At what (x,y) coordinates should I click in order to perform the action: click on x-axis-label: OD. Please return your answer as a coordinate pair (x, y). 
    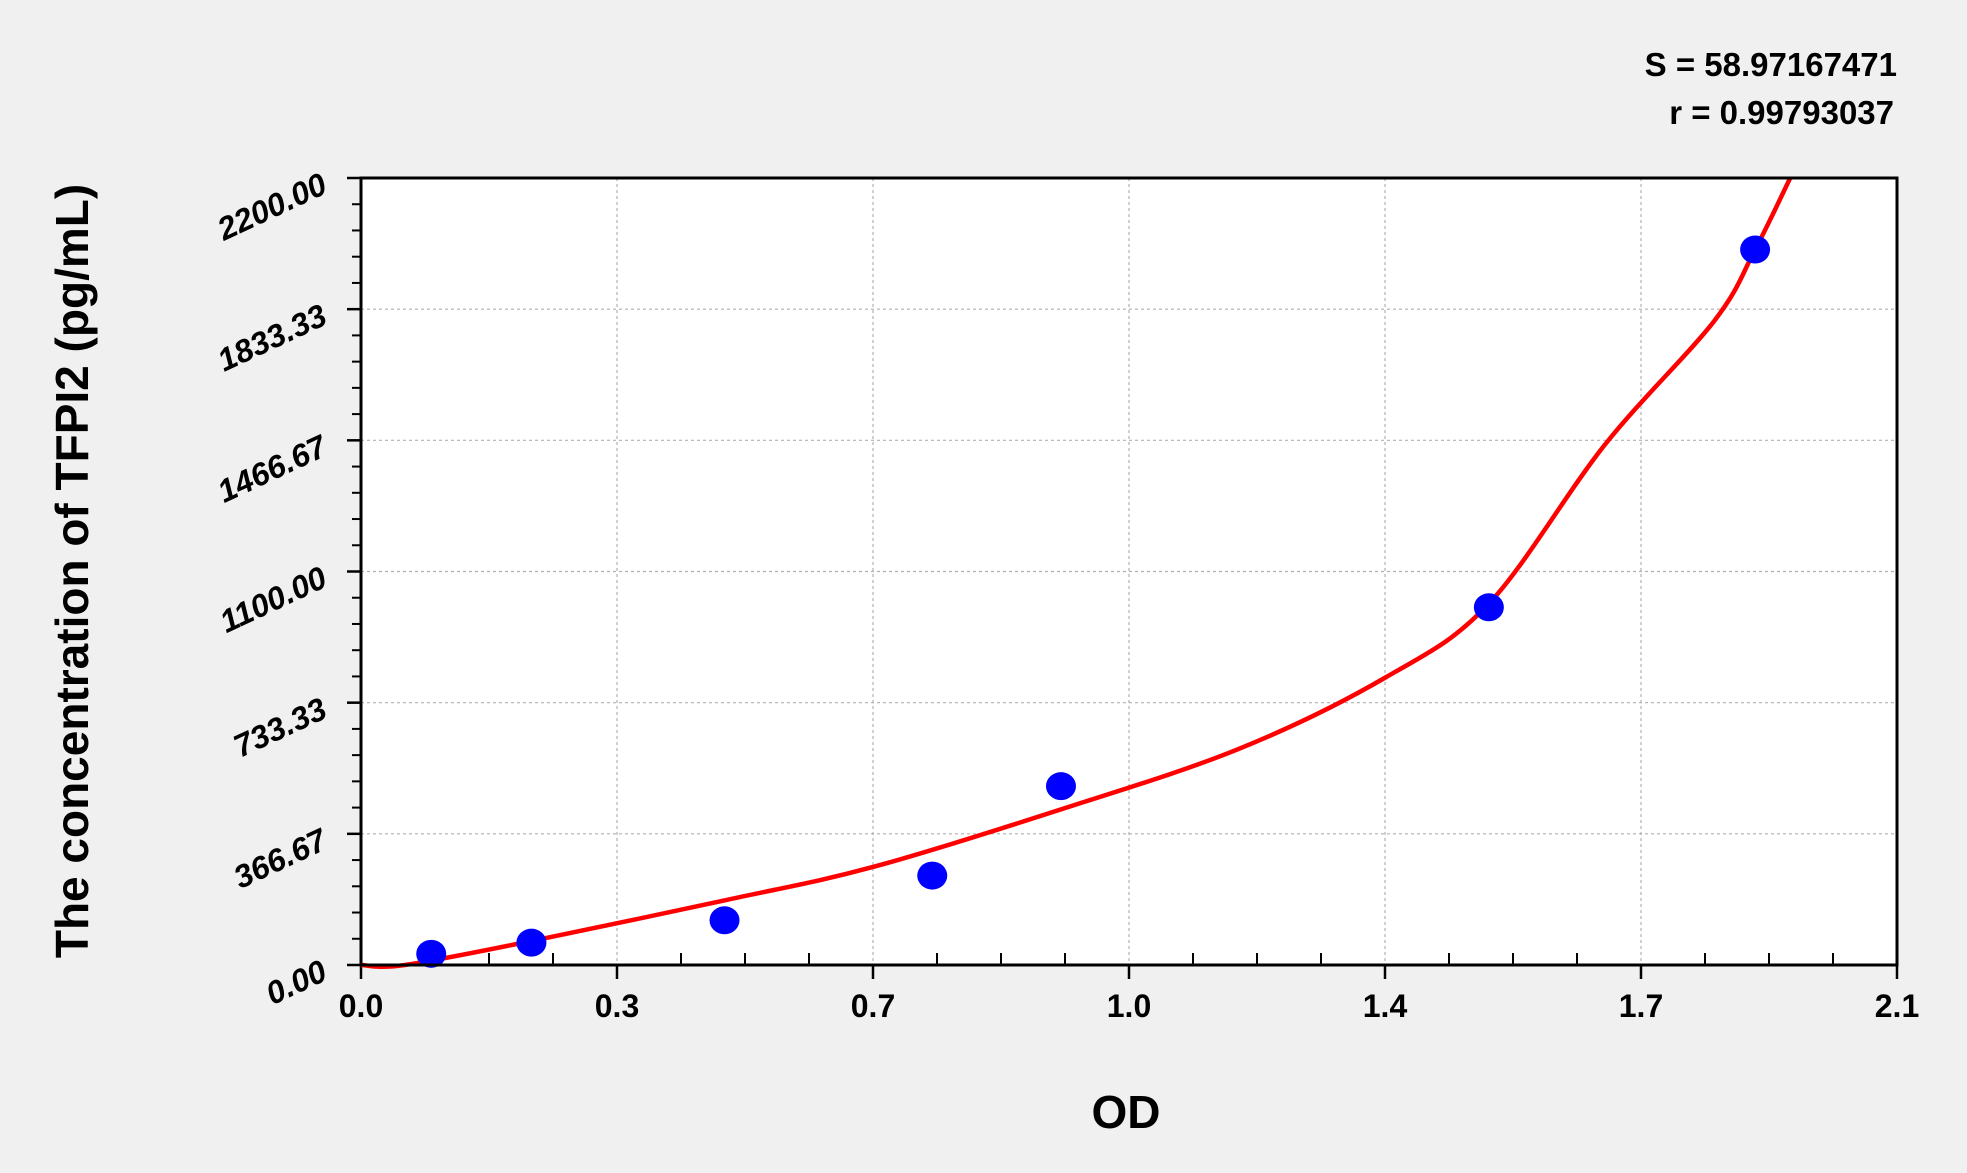
    Looking at the image, I should click on (1126, 1112).